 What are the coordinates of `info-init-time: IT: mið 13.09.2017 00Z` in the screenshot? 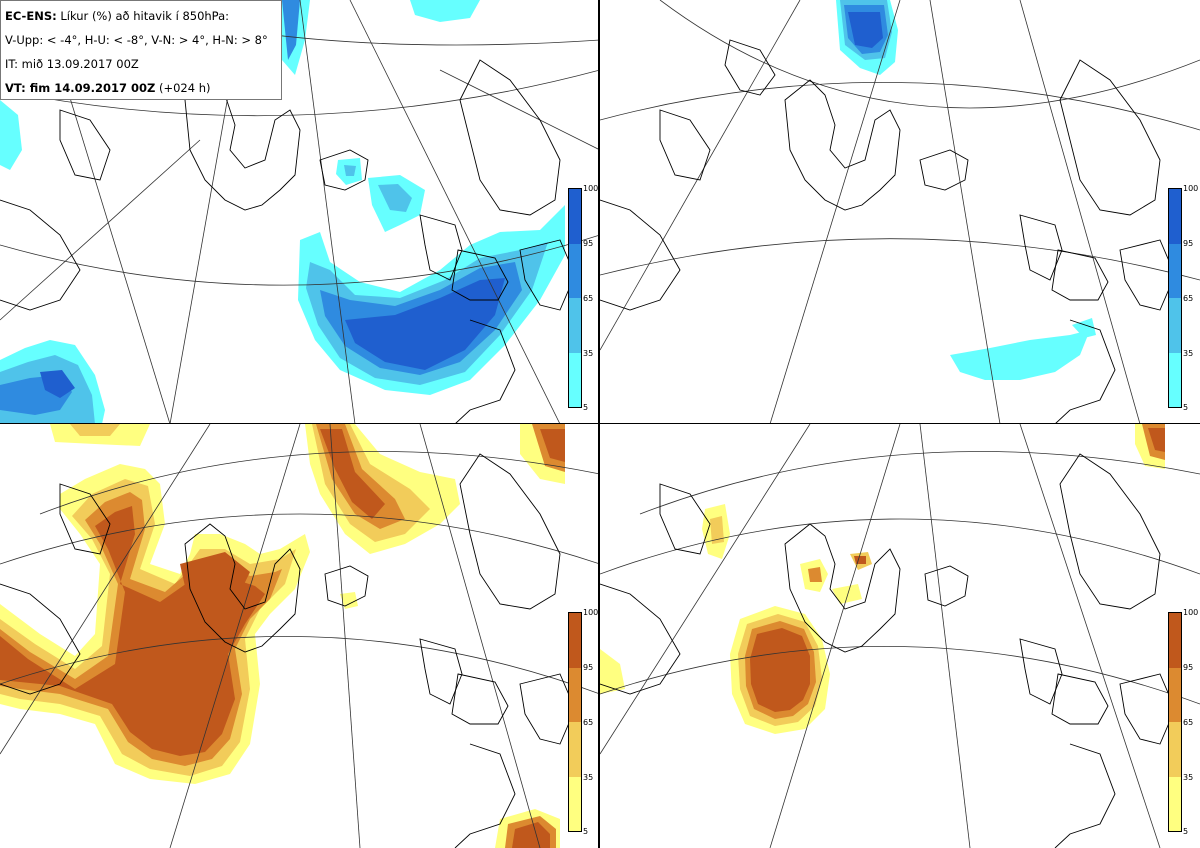 It's located at (72, 64).